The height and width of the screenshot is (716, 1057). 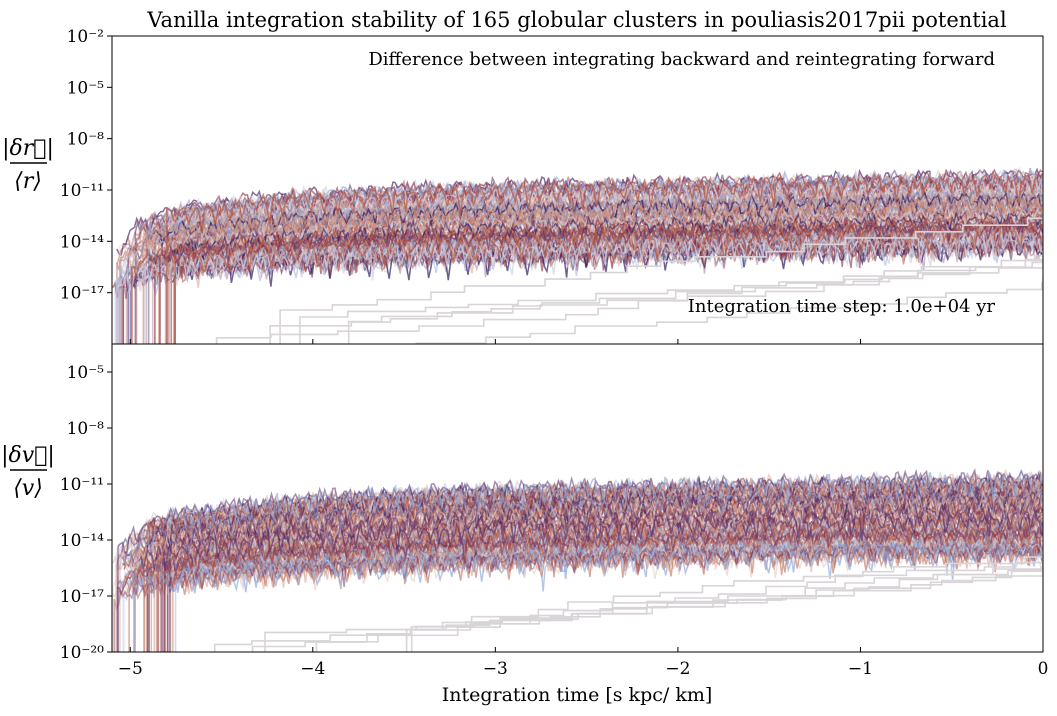 What do you see at coordinates (28, 165) in the screenshot?
I see `position-ylabel: |δr⃗| ⟨r⟩` at bounding box center [28, 165].